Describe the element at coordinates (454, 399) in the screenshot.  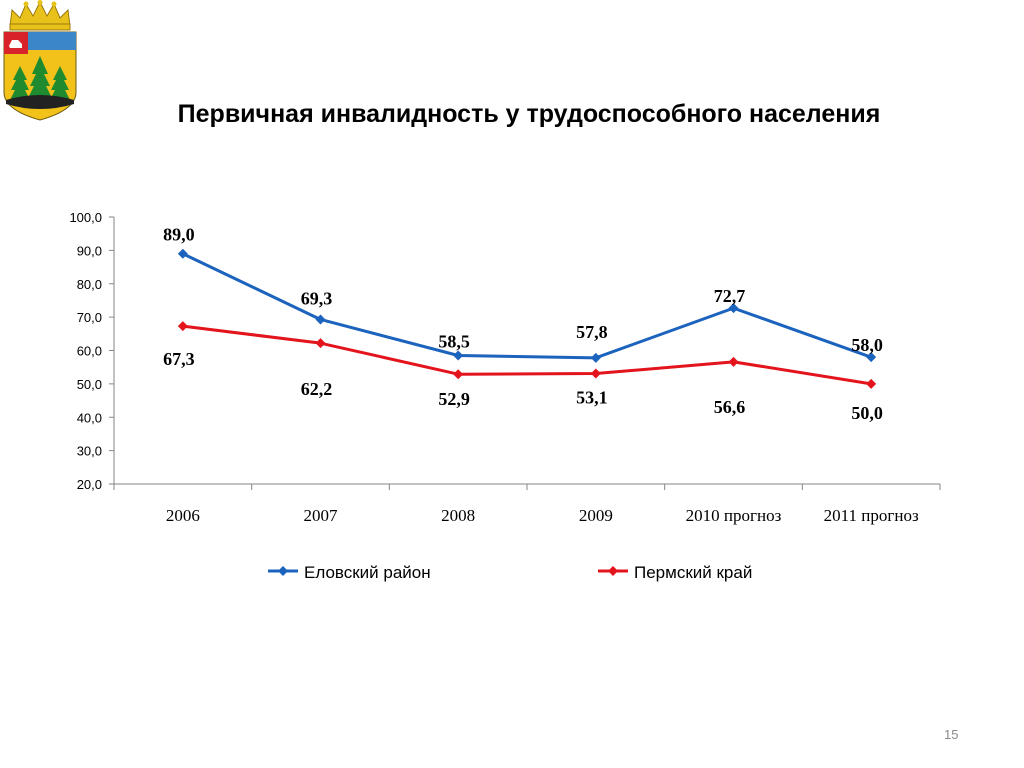
I see `series-2-data-label: 52,9` at that location.